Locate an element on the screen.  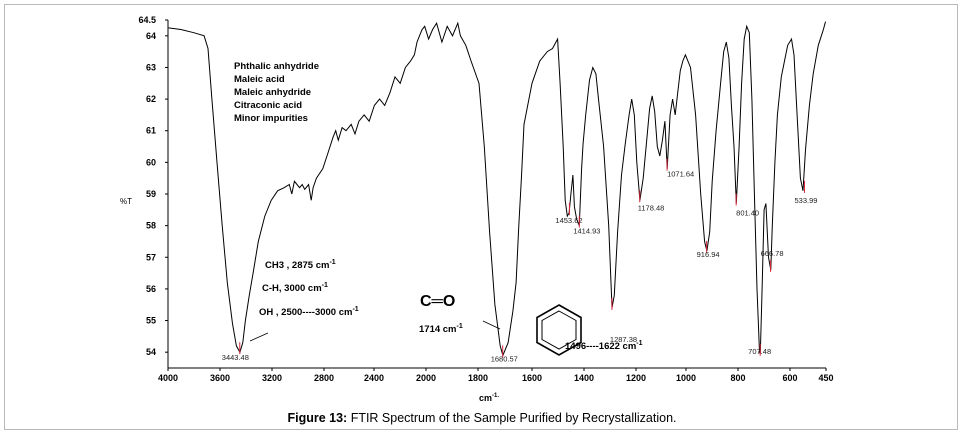
ch-annotation: C-H, 3000 cm-1 is located at coordinates (295, 288).